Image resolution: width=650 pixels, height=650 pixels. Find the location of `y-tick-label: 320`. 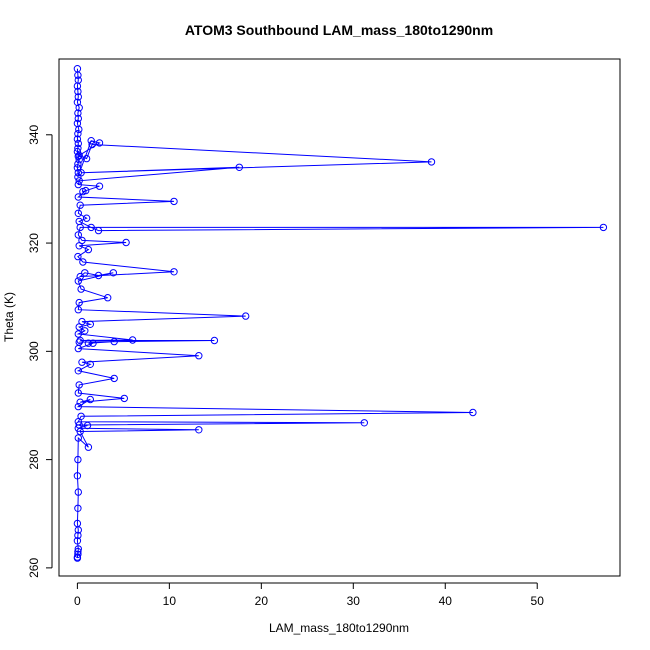

y-tick-label: 320 is located at coordinates (34, 243).